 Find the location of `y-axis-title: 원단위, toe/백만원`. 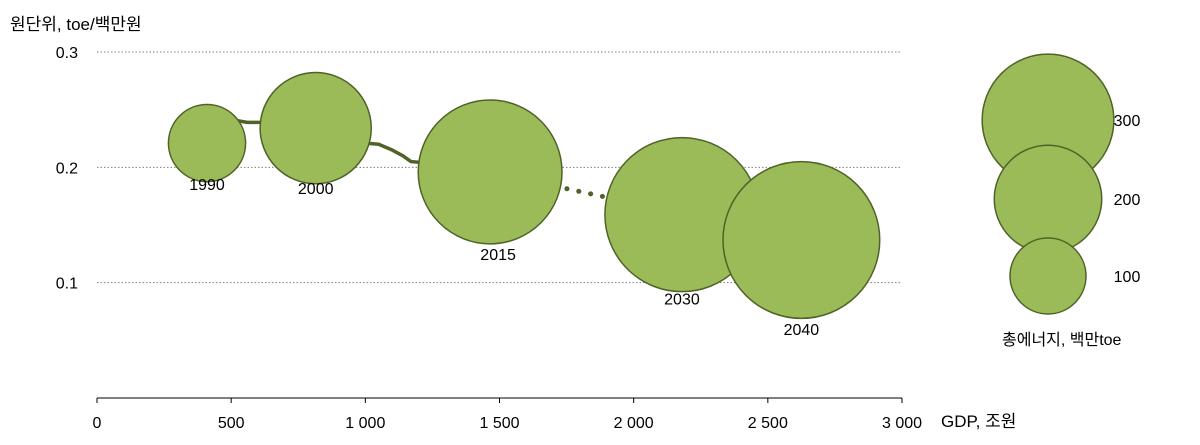

y-axis-title: 원단위, toe/백만원 is located at coordinates (76, 24).